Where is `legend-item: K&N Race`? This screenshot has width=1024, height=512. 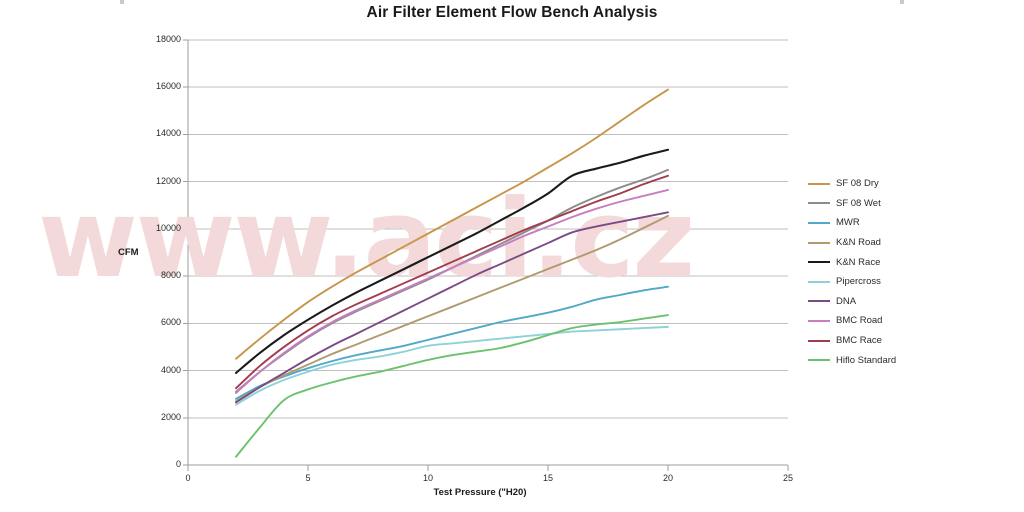 legend-item: K&N Race is located at coordinates (852, 262).